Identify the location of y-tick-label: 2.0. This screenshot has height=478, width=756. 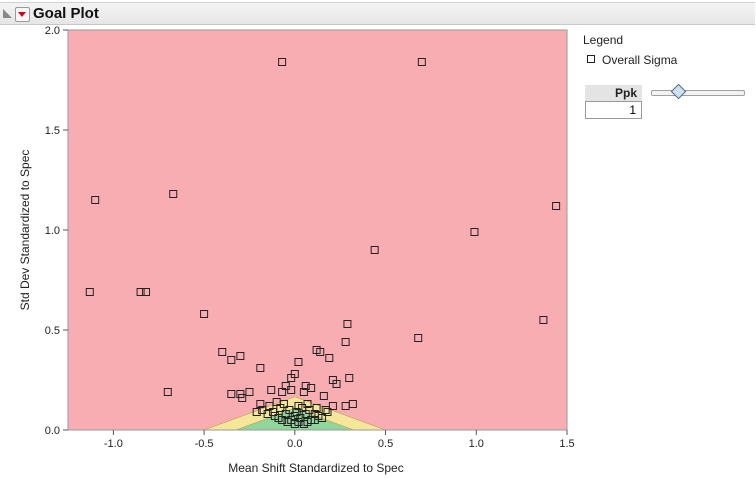
(52, 31).